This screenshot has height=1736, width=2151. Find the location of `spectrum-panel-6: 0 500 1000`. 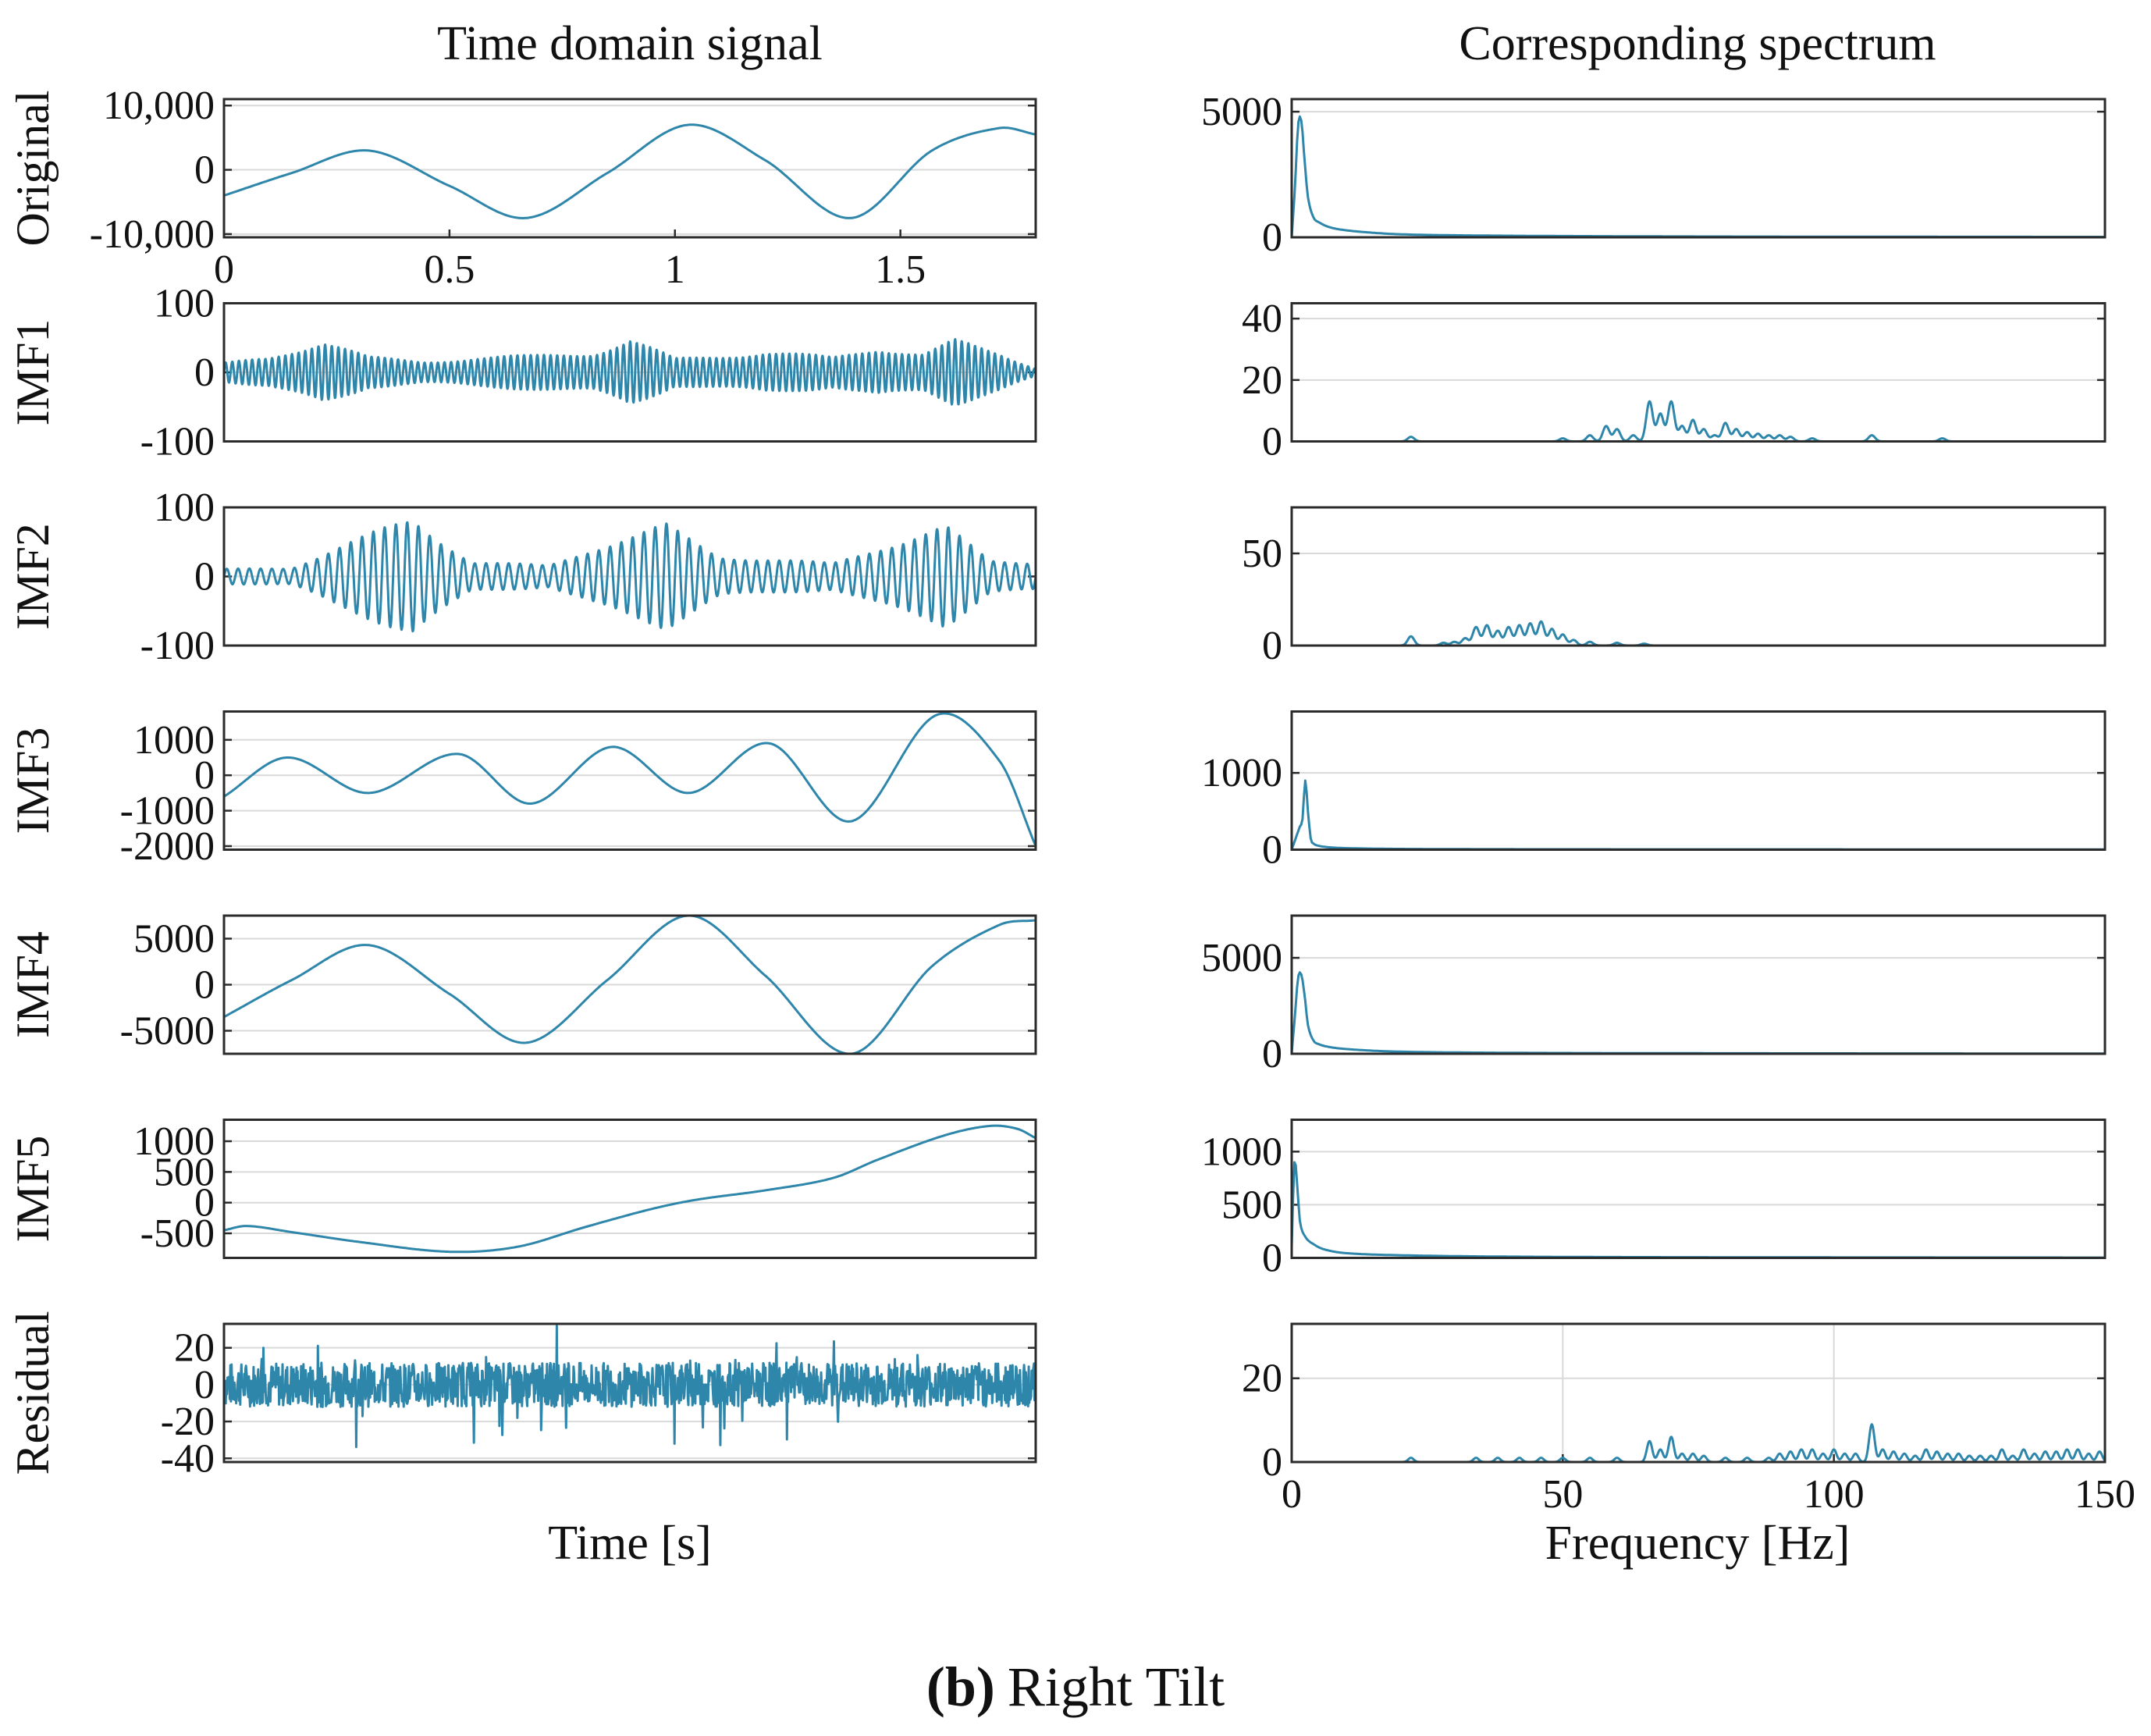

spectrum-panel-6: 0 500 1000 is located at coordinates (1654, 1200).